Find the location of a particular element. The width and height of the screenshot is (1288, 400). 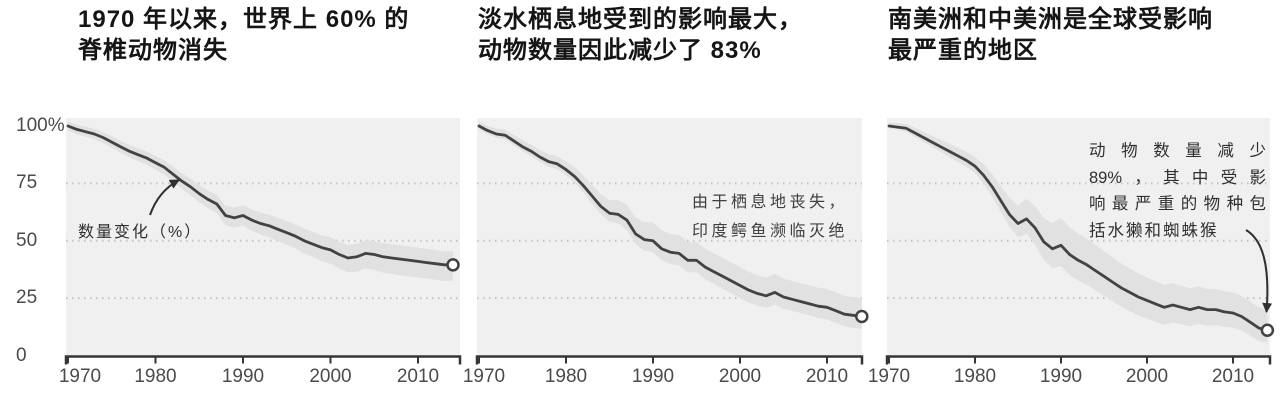

annotation-line: 89%，其中受影 is located at coordinates (1177, 177).